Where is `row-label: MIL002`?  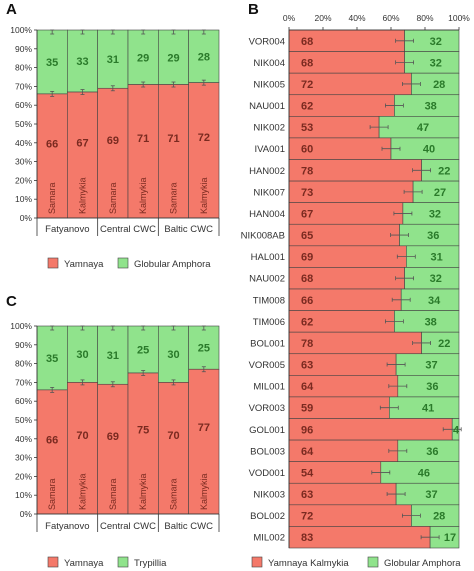 row-label: MIL002 is located at coordinates (269, 538).